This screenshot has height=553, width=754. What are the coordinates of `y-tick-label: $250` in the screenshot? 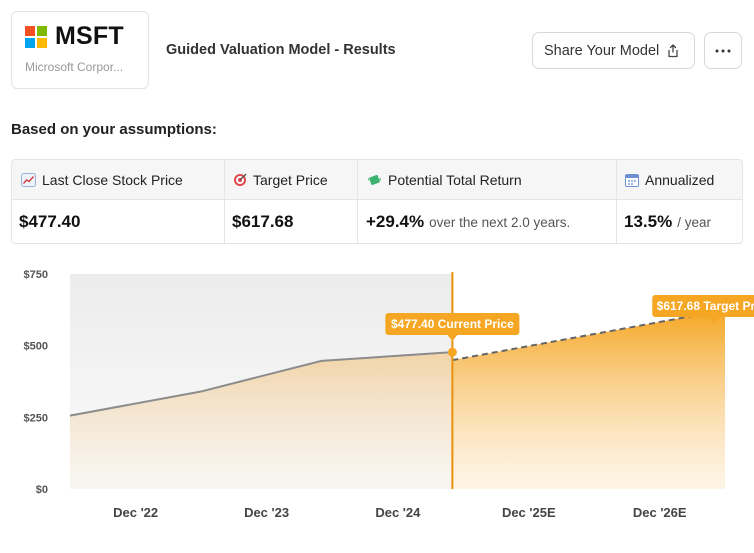 It's located at (36, 418).